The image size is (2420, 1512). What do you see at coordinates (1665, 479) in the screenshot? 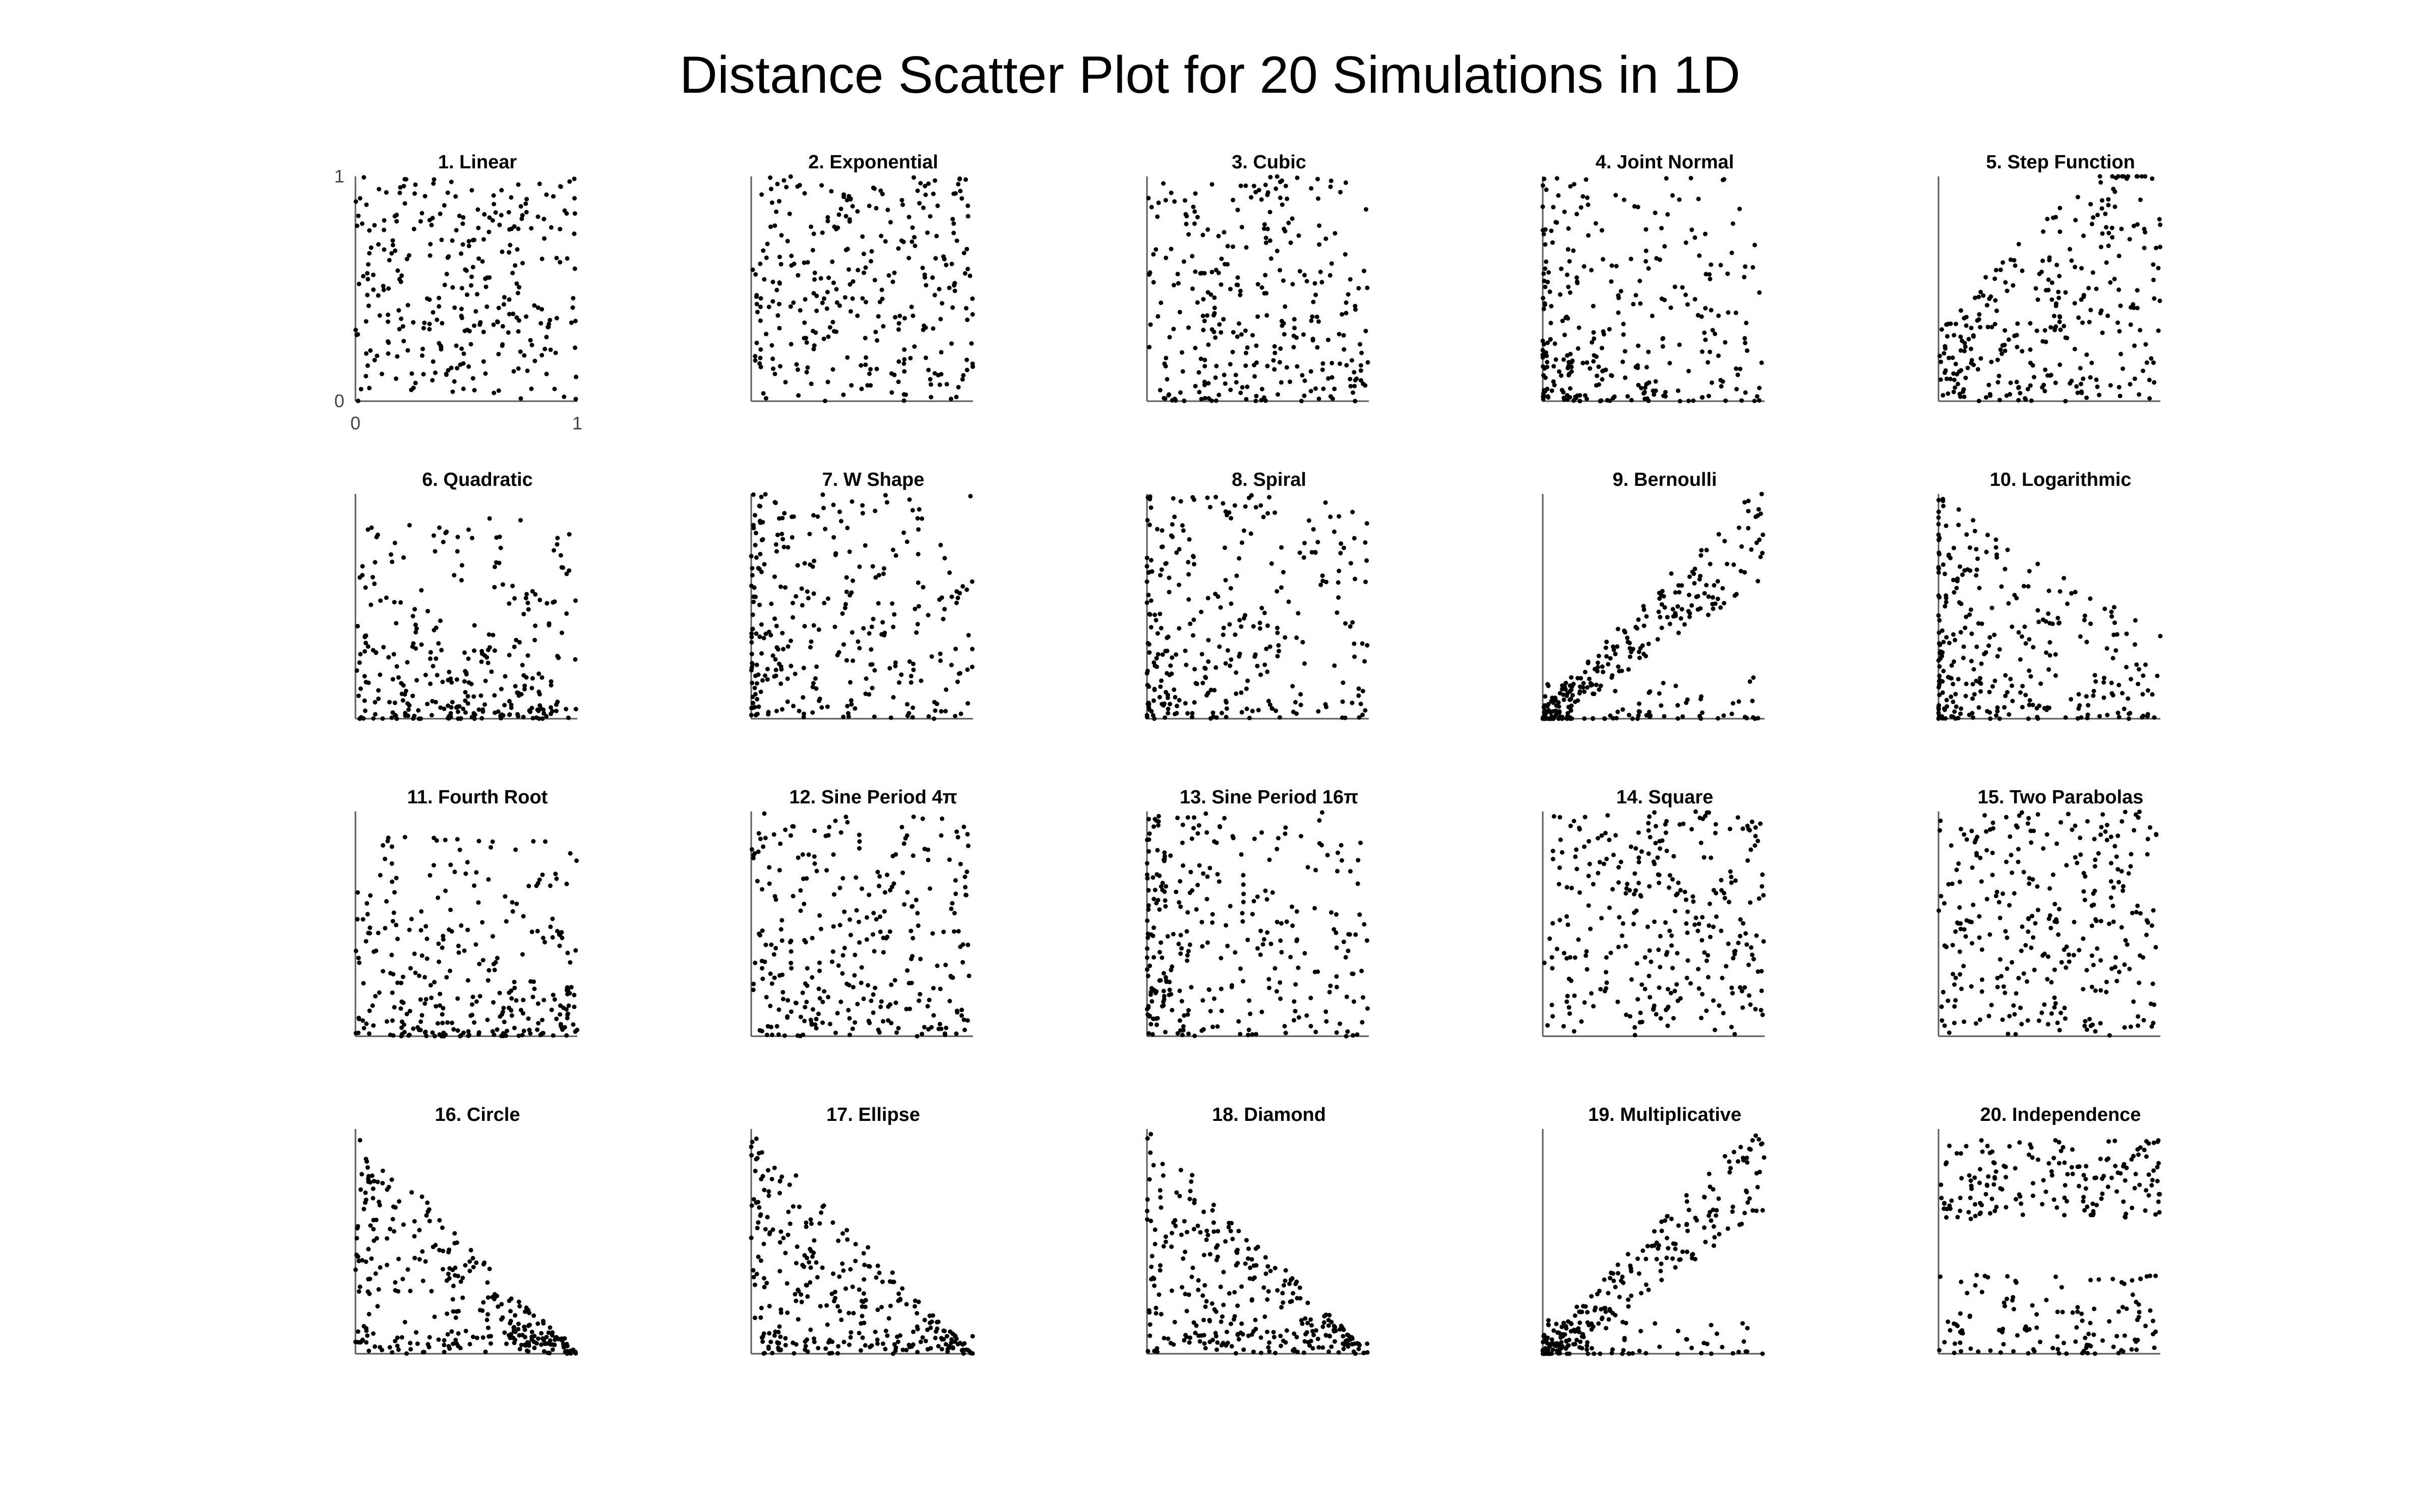
I see `panel-title: 9. Bernoulli` at bounding box center [1665, 479].